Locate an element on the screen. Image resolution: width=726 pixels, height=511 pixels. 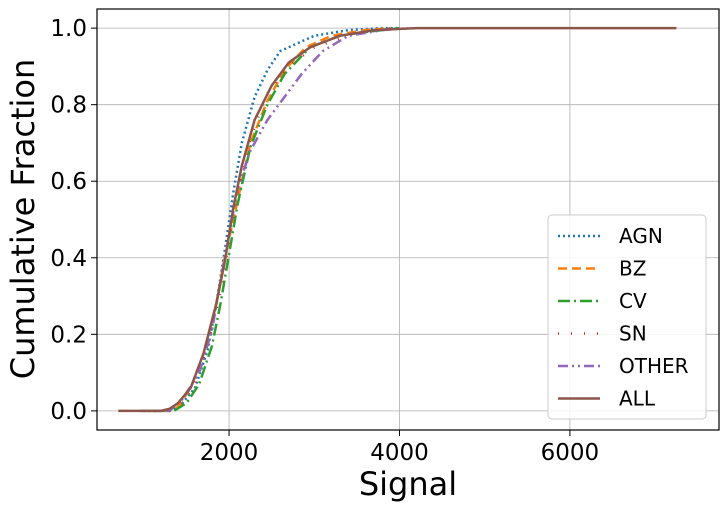
y-tick-label: 0.4 is located at coordinates (68, 259).